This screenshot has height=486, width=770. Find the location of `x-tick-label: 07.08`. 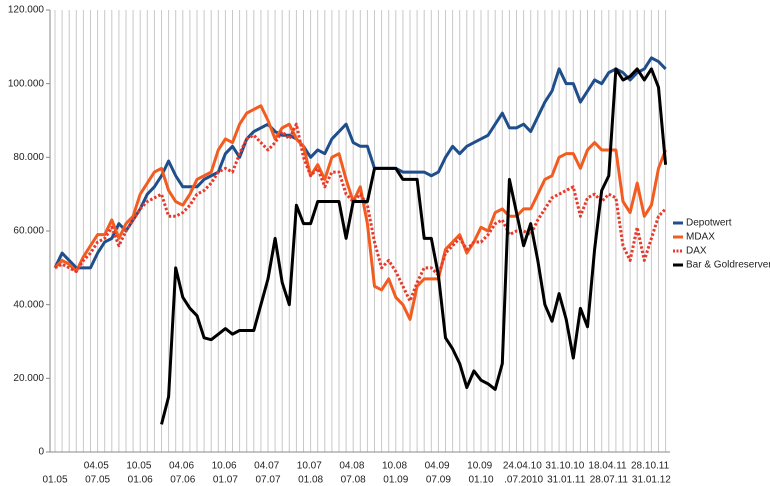

x-tick-label: 07.08 is located at coordinates (353, 480).